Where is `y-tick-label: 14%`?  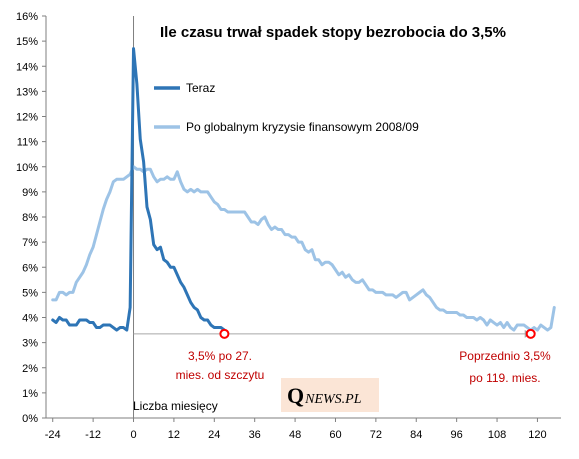
y-tick-label: 14% is located at coordinates (27, 67).